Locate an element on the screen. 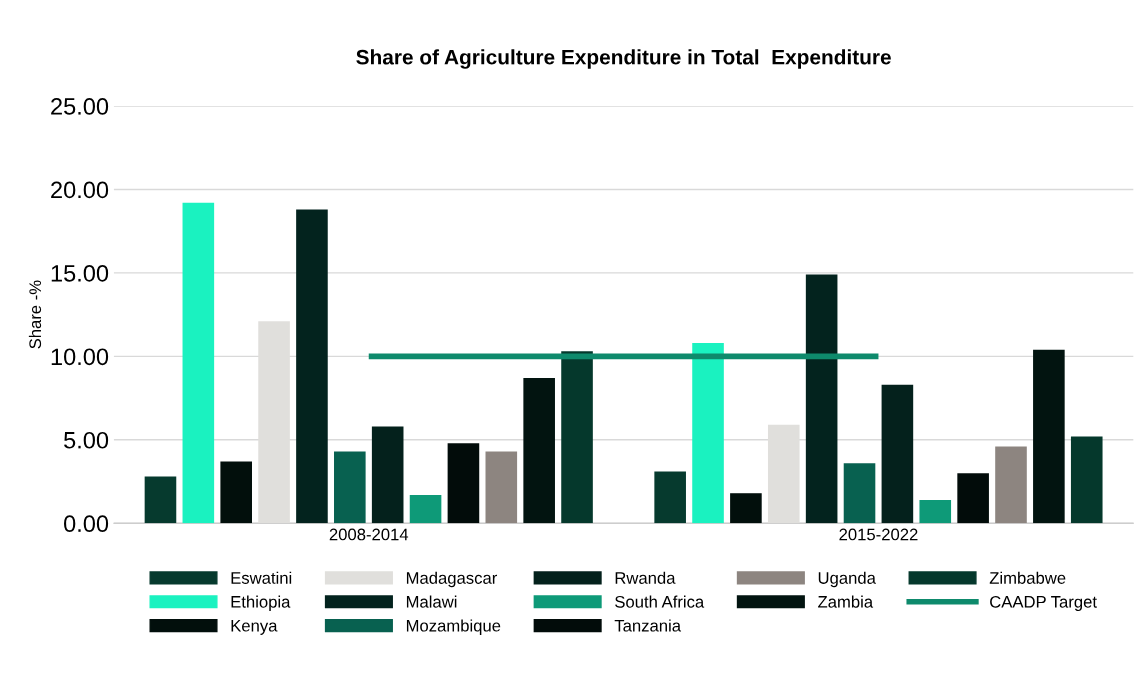  legend-label: Rwanda is located at coordinates (645, 577).